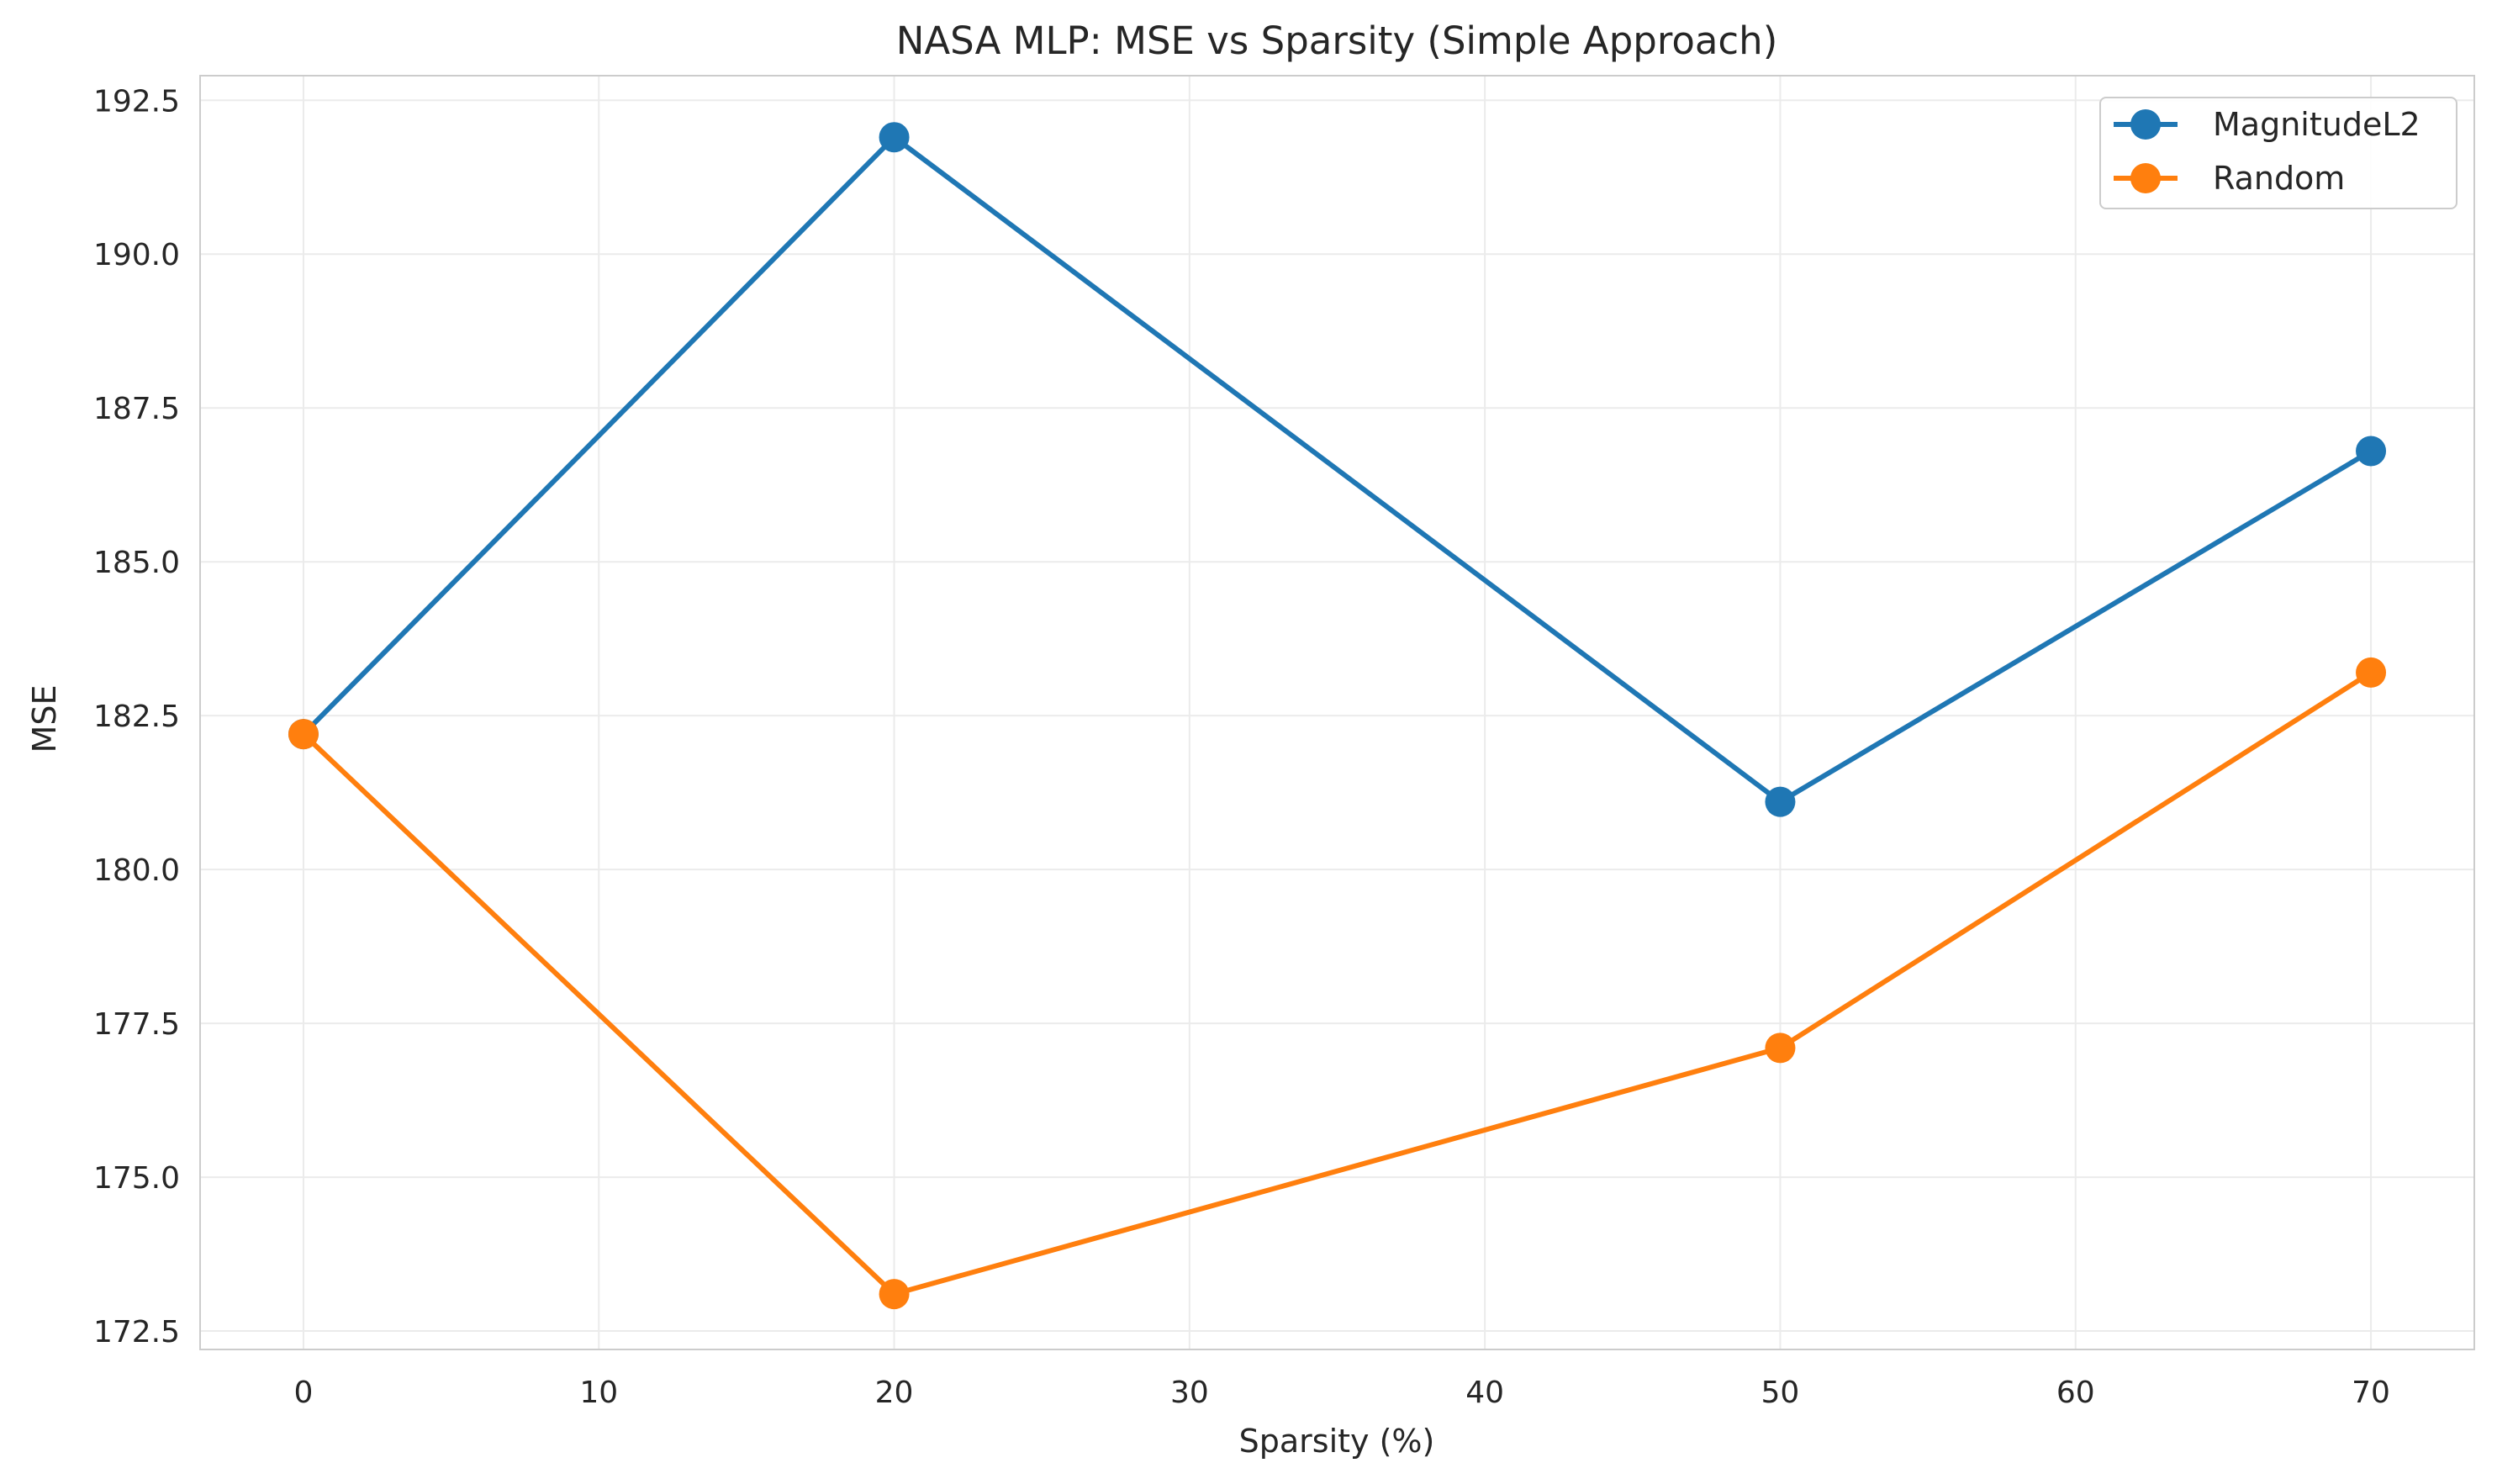 The height and width of the screenshot is (1484, 2497). I want to click on y-tick-label: 185.0, so click(136, 563).